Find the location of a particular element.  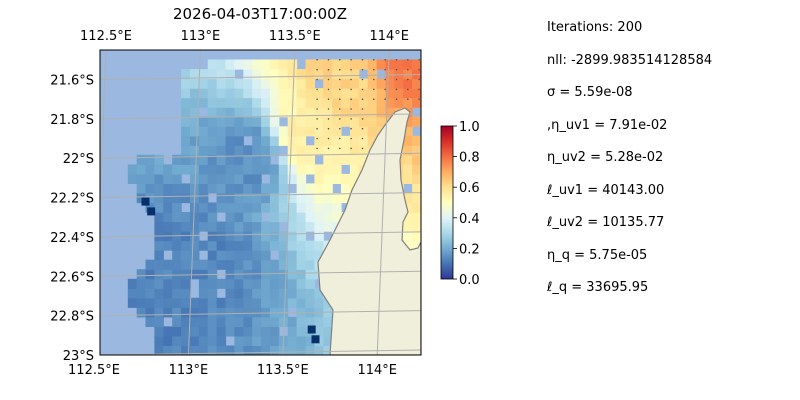

colorbar-tick-label: 1.0 is located at coordinates (469, 127).